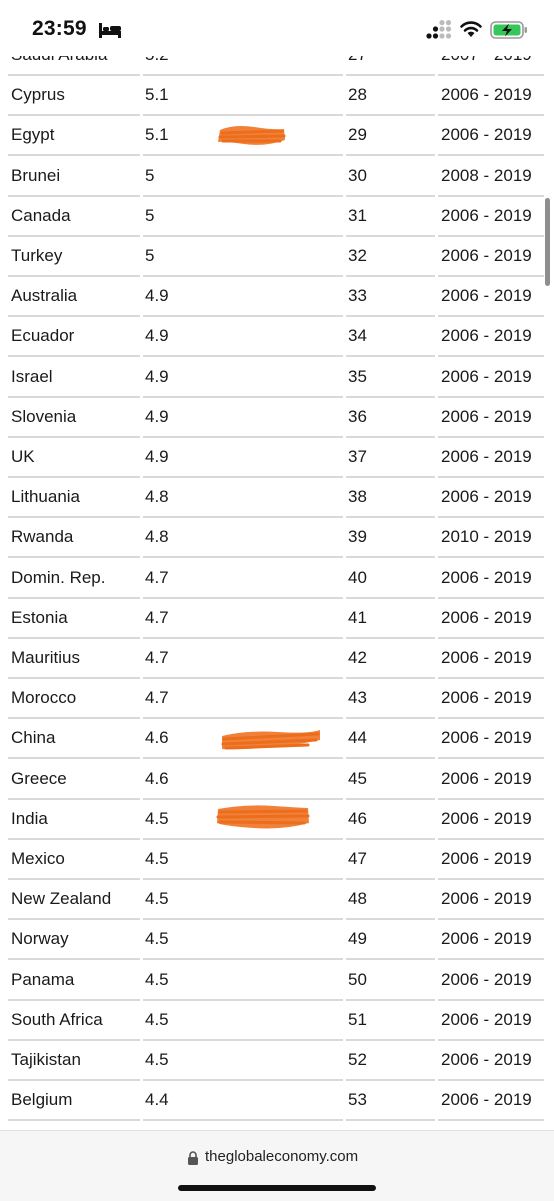 The height and width of the screenshot is (1201, 554). Describe the element at coordinates (42, 1100) in the screenshot. I see `country-cell: Belgium` at that location.